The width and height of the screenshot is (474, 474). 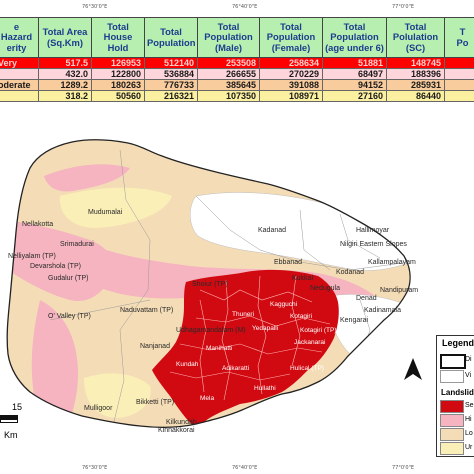 I want to click on label-devarshola: Devarshola (TP), so click(x=55, y=266).